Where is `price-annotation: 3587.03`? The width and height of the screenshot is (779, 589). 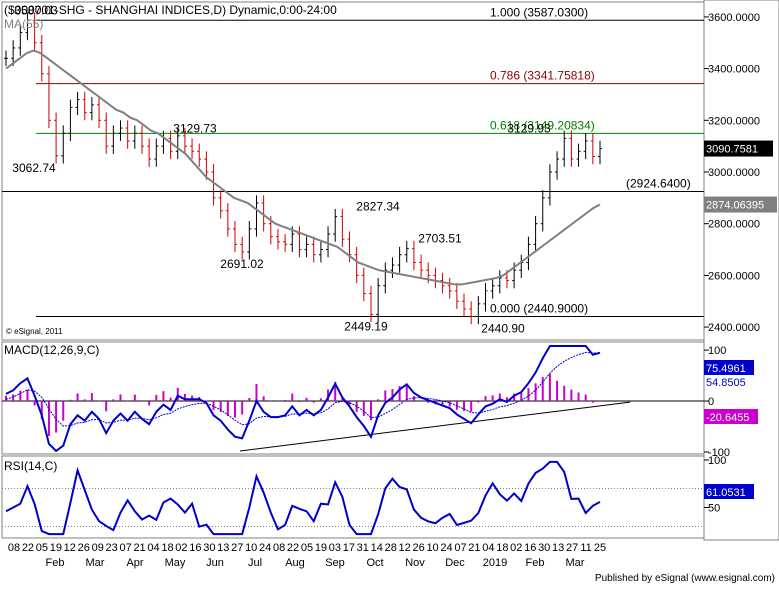 price-annotation: 3587.03 is located at coordinates (36, 10).